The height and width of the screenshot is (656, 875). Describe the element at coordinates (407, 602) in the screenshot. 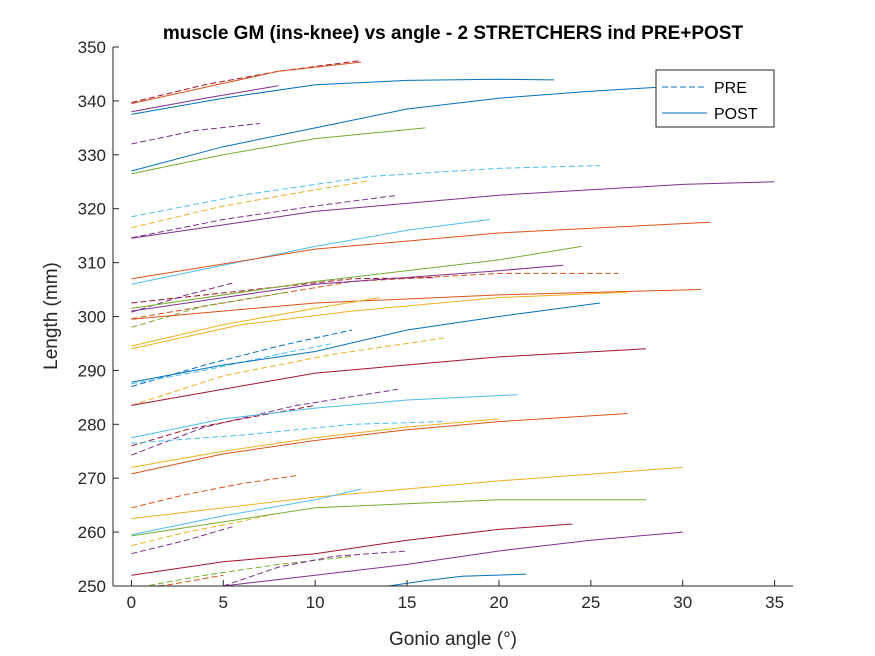

I see `x-tick-label: 15` at that location.